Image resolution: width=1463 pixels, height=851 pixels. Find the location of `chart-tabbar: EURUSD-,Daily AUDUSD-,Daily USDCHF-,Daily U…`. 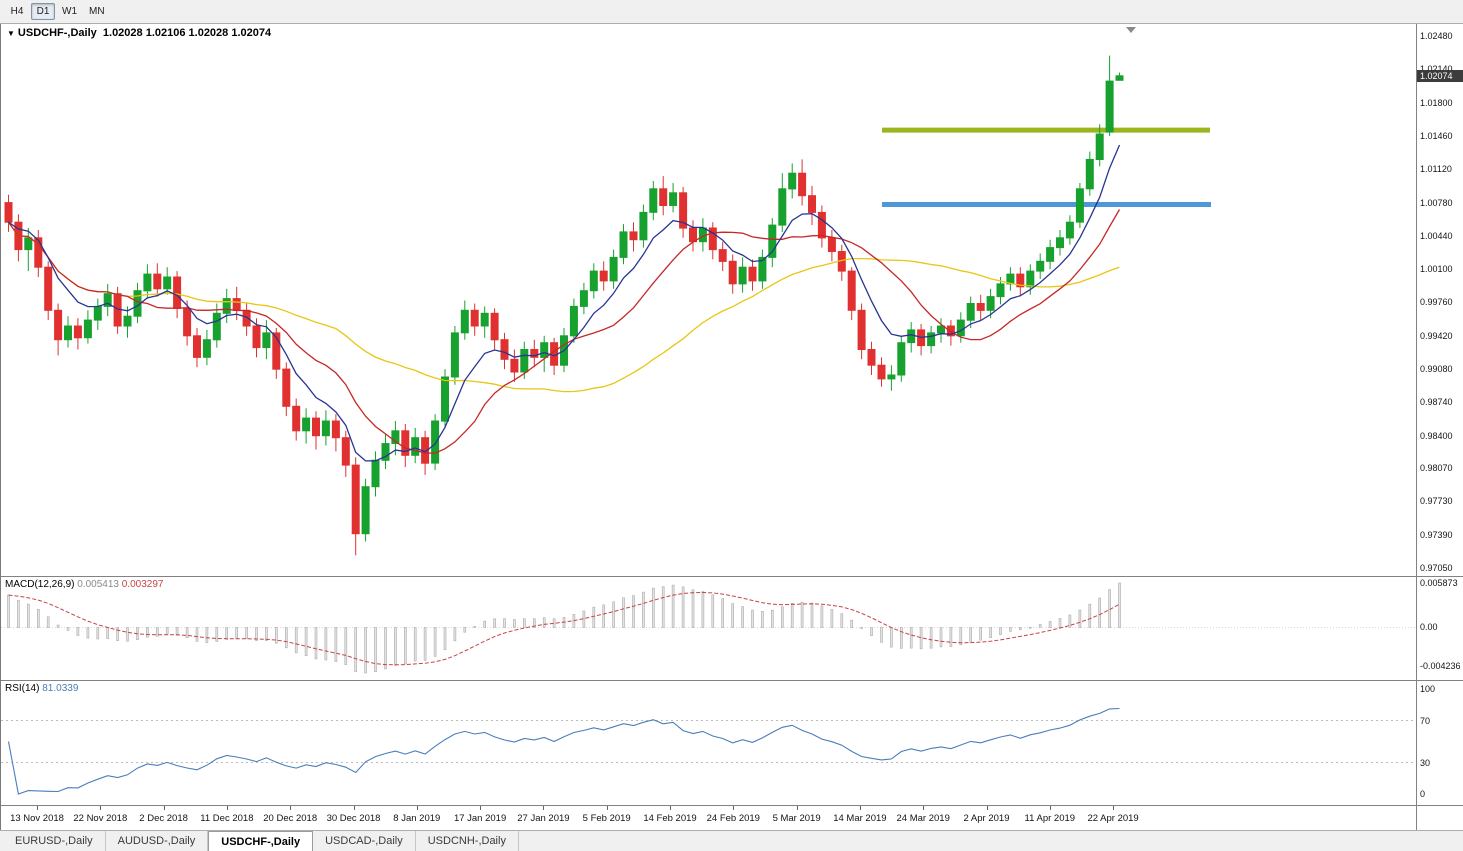

chart-tabbar: EURUSD-,Daily AUDUSD-,Daily USDCHF-,Daily U… is located at coordinates (731, 840).